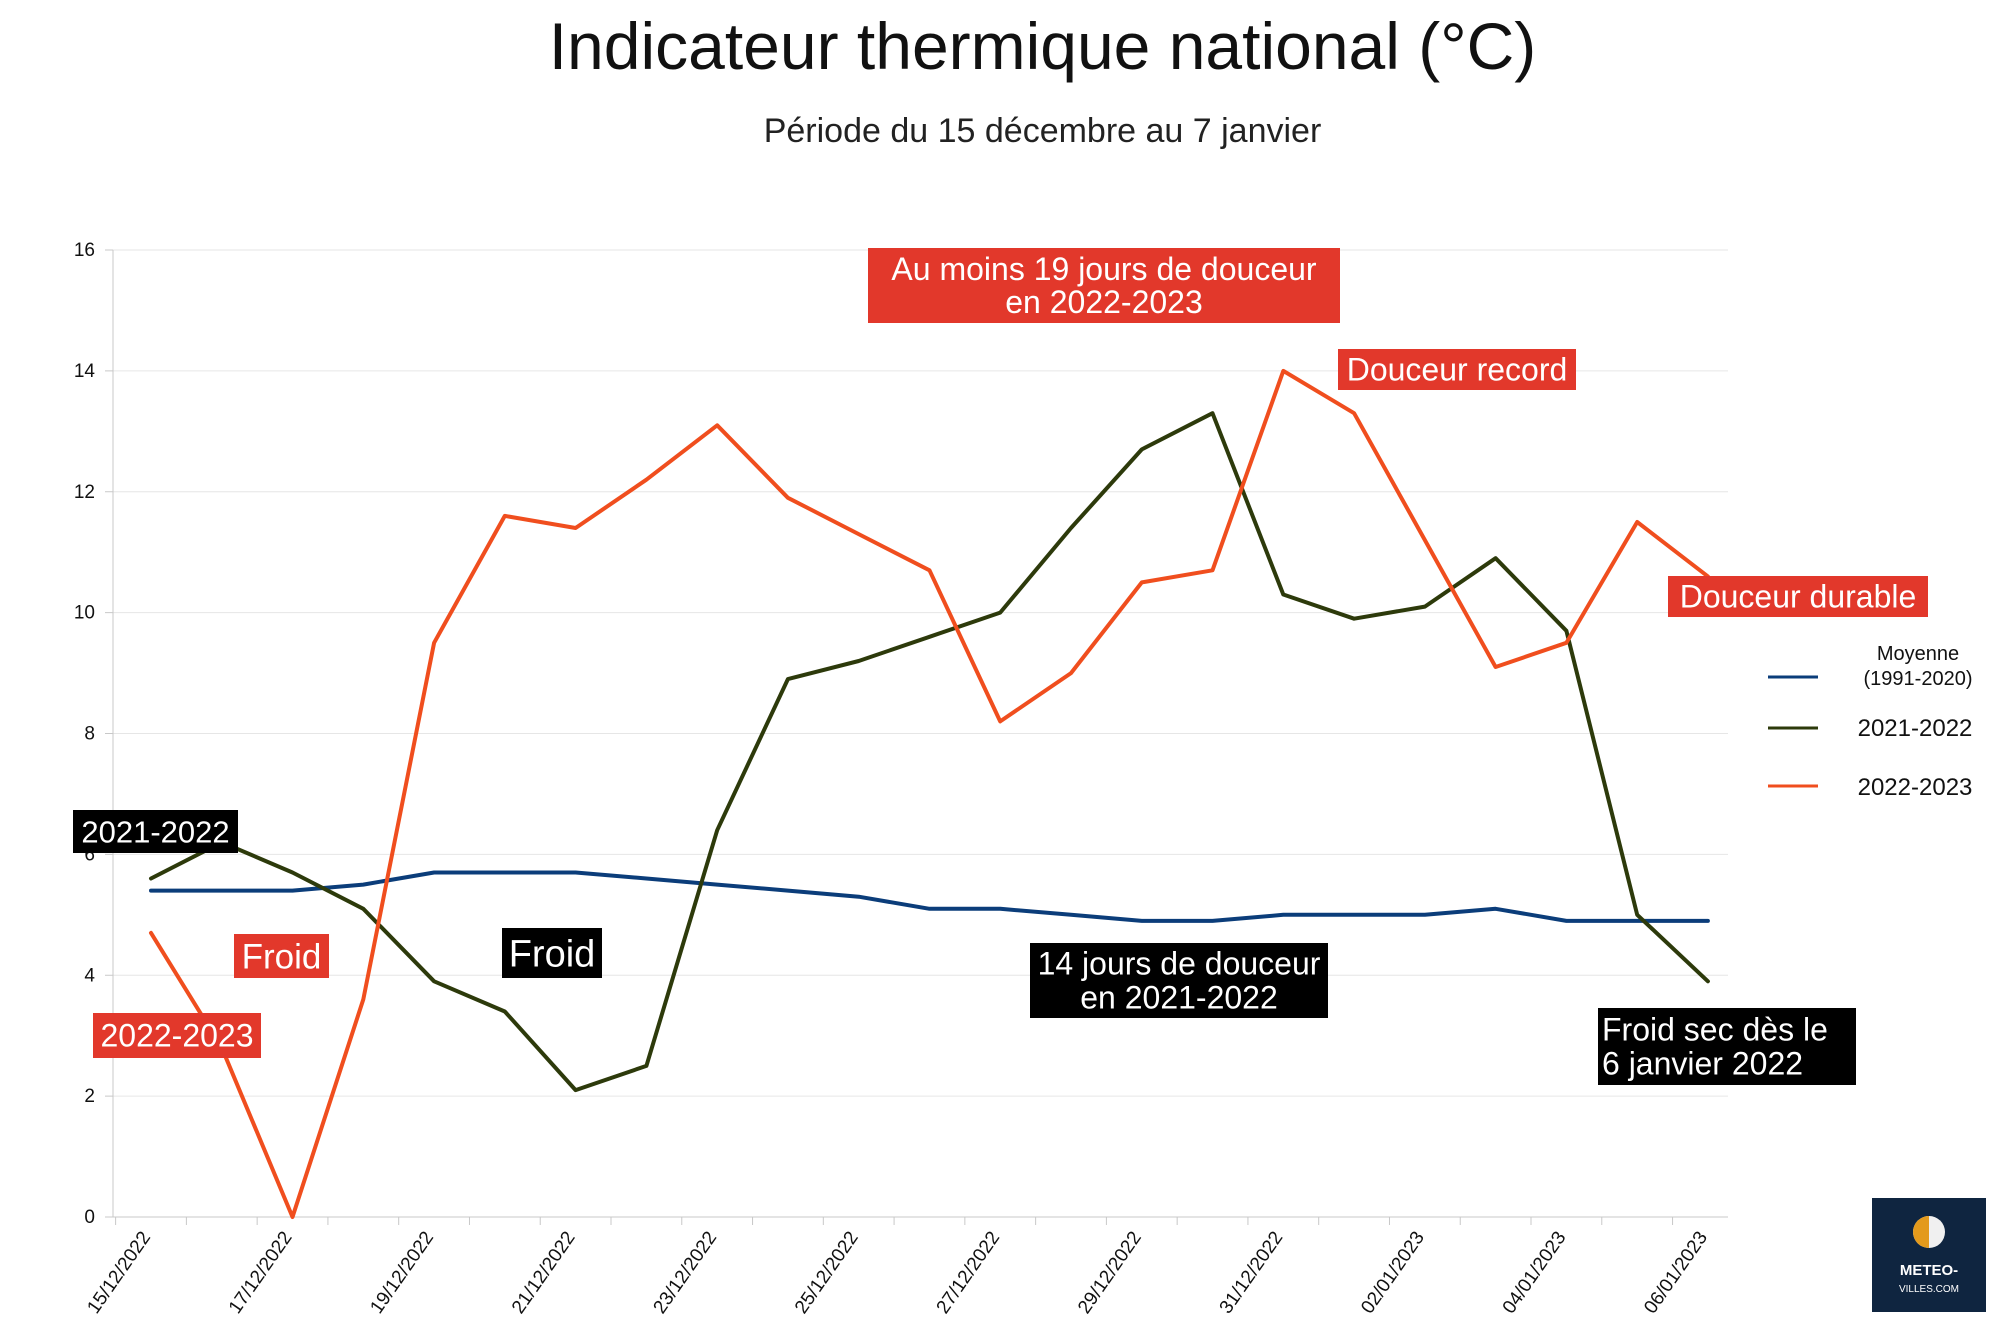  Describe the element at coordinates (89, 975) in the screenshot. I see `y-tick-label: 4` at that location.